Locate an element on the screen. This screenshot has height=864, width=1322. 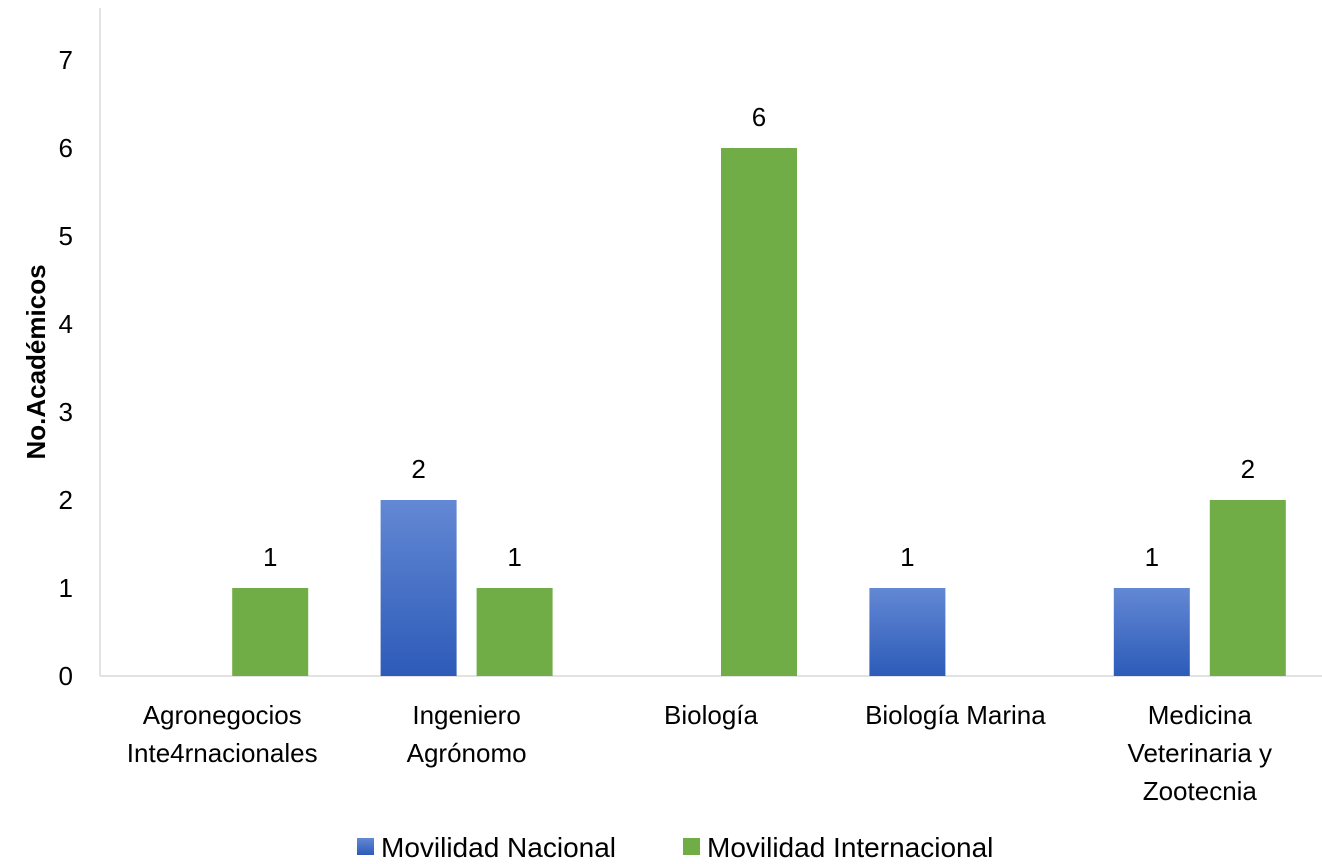
category-label: Biología is located at coordinates (711, 715).